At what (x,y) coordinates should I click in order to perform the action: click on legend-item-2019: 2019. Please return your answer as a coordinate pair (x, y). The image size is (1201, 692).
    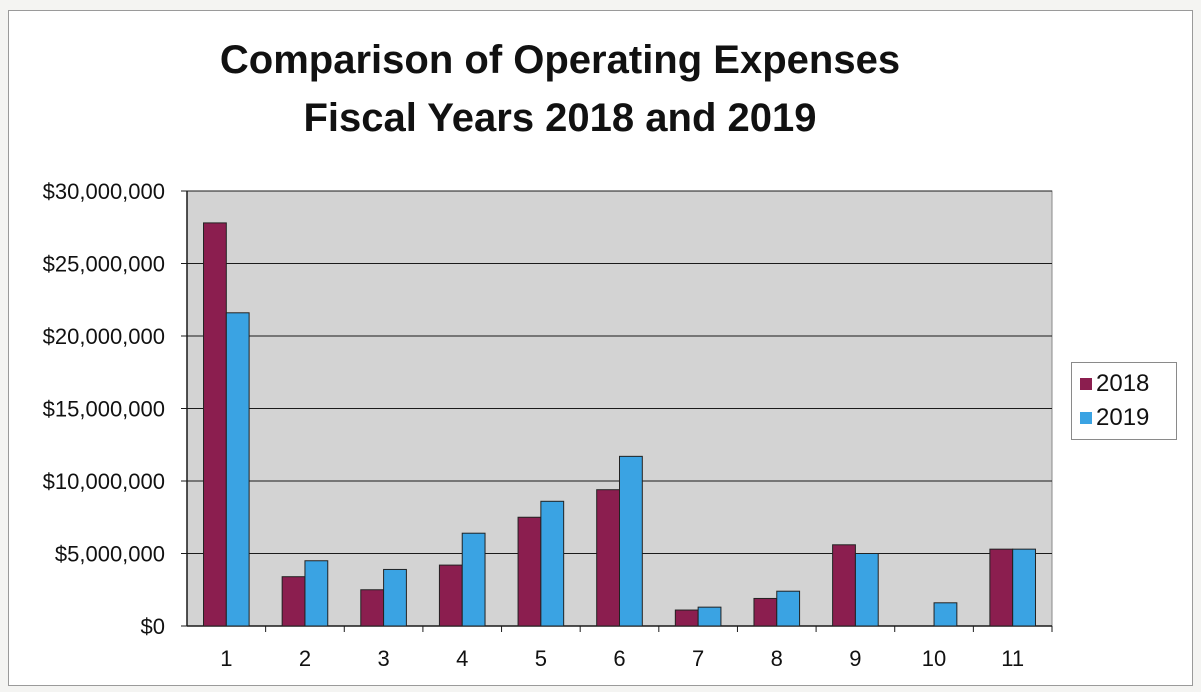
    Looking at the image, I should click on (1114, 418).